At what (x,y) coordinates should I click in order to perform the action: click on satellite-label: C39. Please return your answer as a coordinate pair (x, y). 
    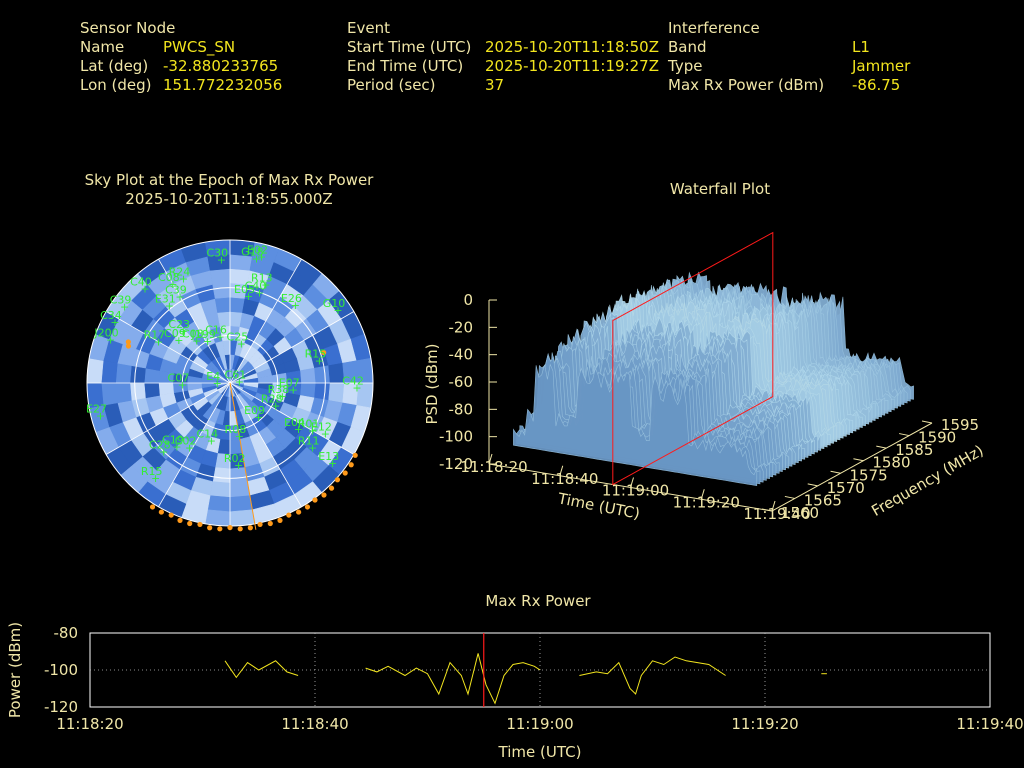
    Looking at the image, I should click on (176, 289).